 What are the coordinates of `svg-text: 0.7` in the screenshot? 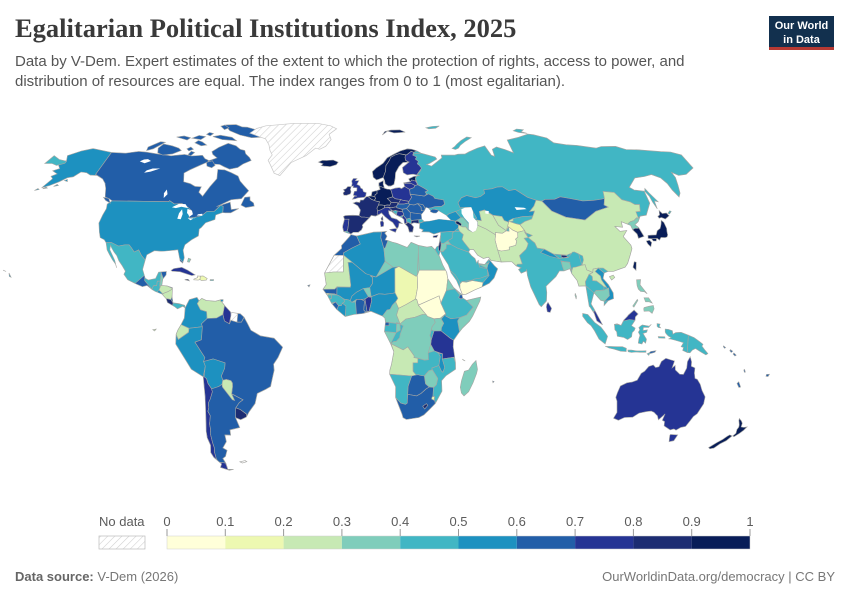 It's located at (575, 521).